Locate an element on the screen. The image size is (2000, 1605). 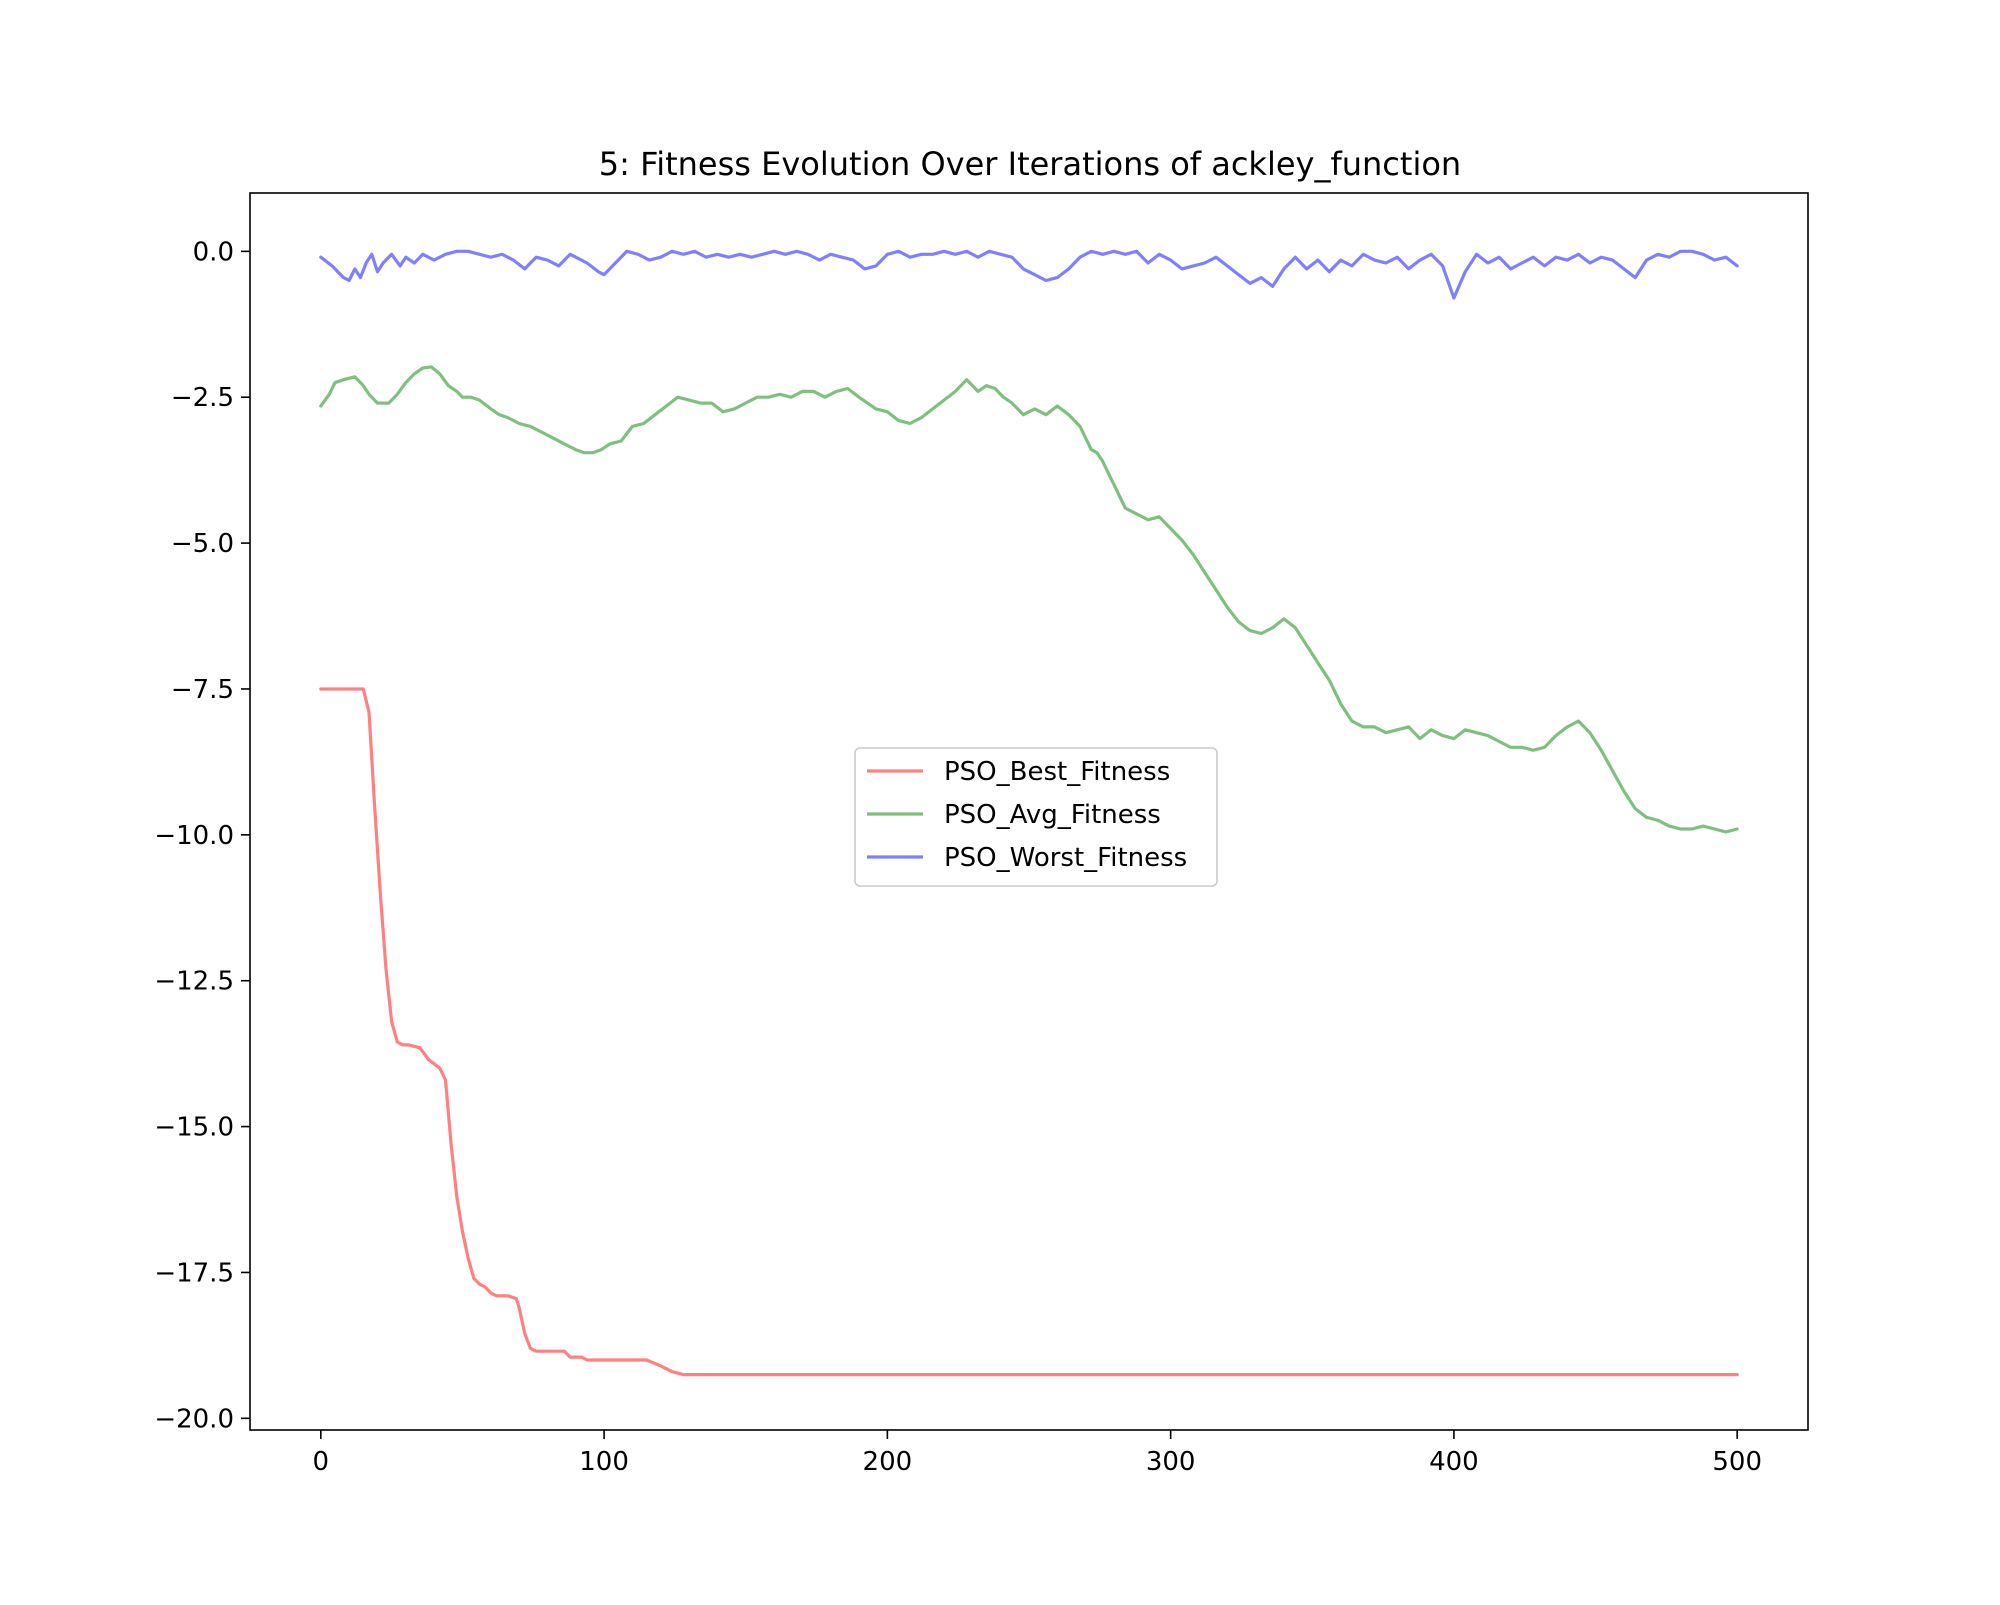
legend-label: PSO_Worst_Fitness is located at coordinates (1065, 858).